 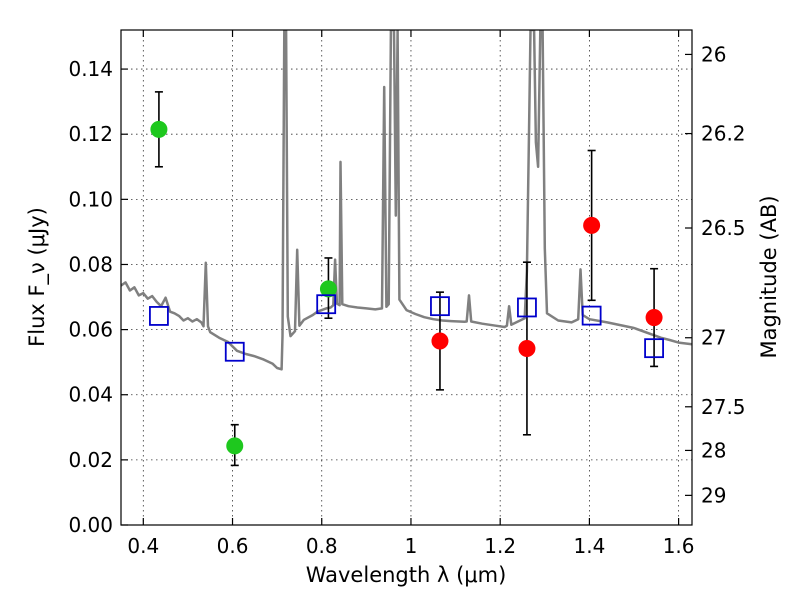 What do you see at coordinates (90, 460) in the screenshot?
I see `y-tick-label: 0.02` at bounding box center [90, 460].